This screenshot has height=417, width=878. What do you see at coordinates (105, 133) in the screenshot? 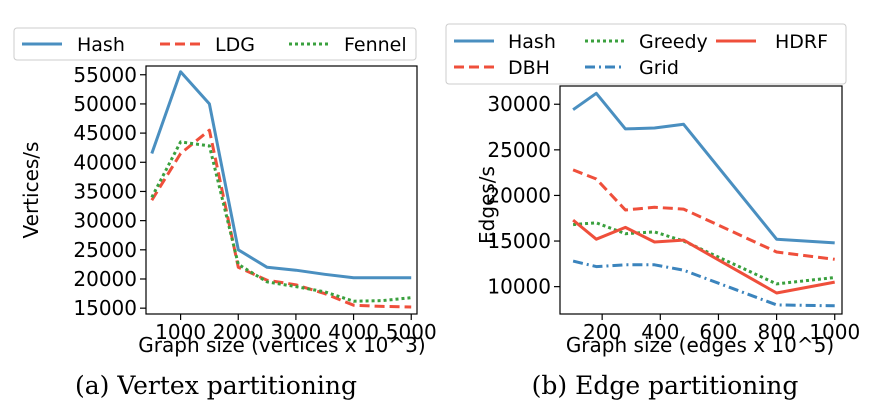
I see `vertex-ytick-label: 45000` at bounding box center [105, 133].